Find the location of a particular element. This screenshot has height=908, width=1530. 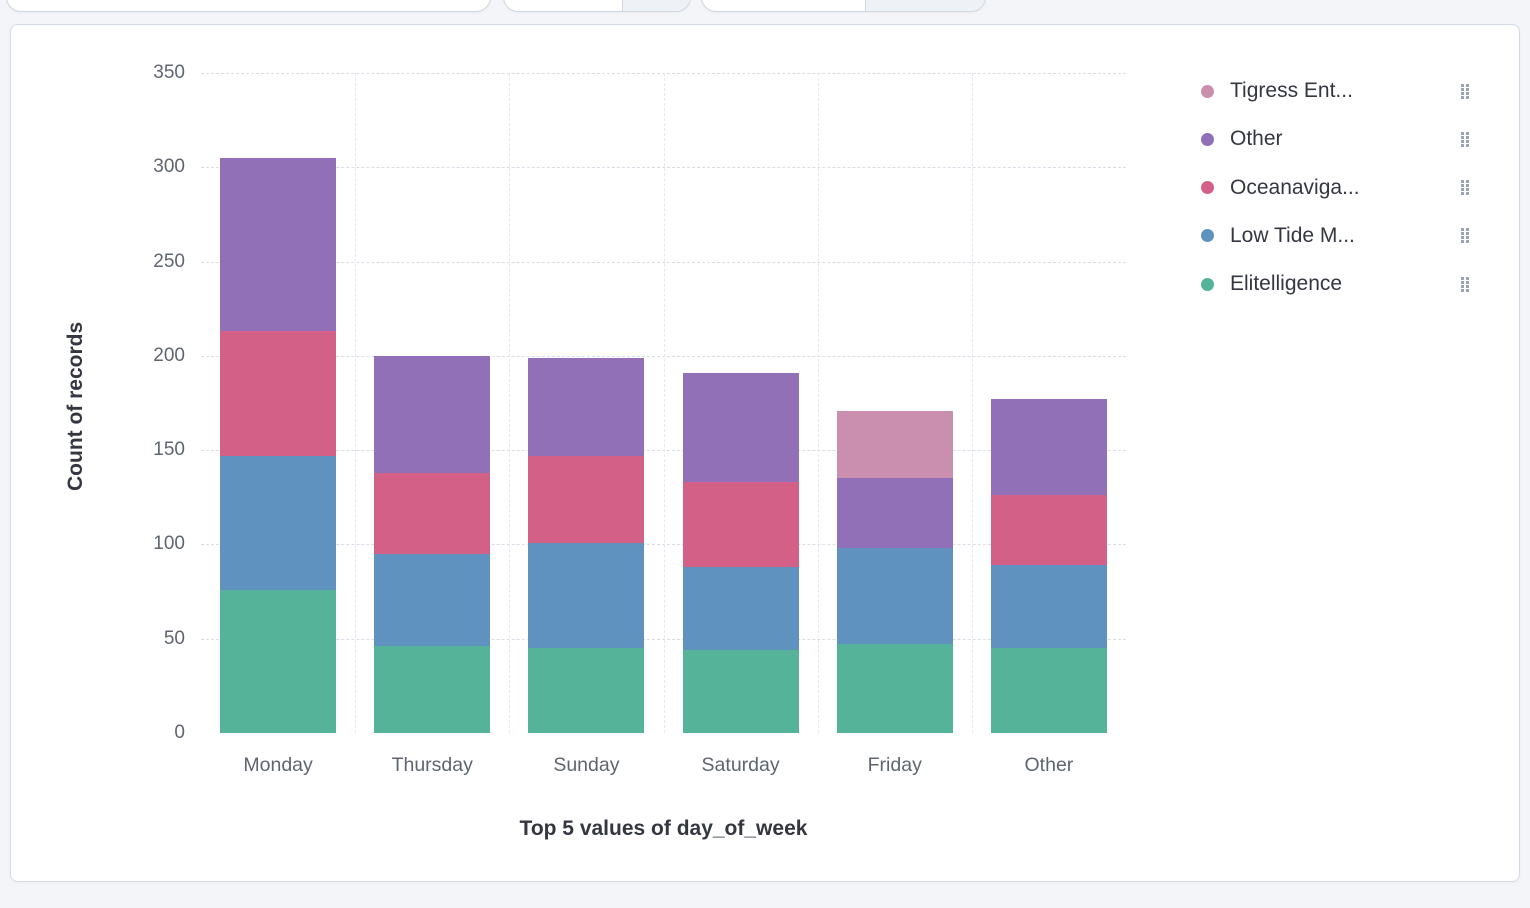

x-tick-label: Other is located at coordinates (1049, 765).